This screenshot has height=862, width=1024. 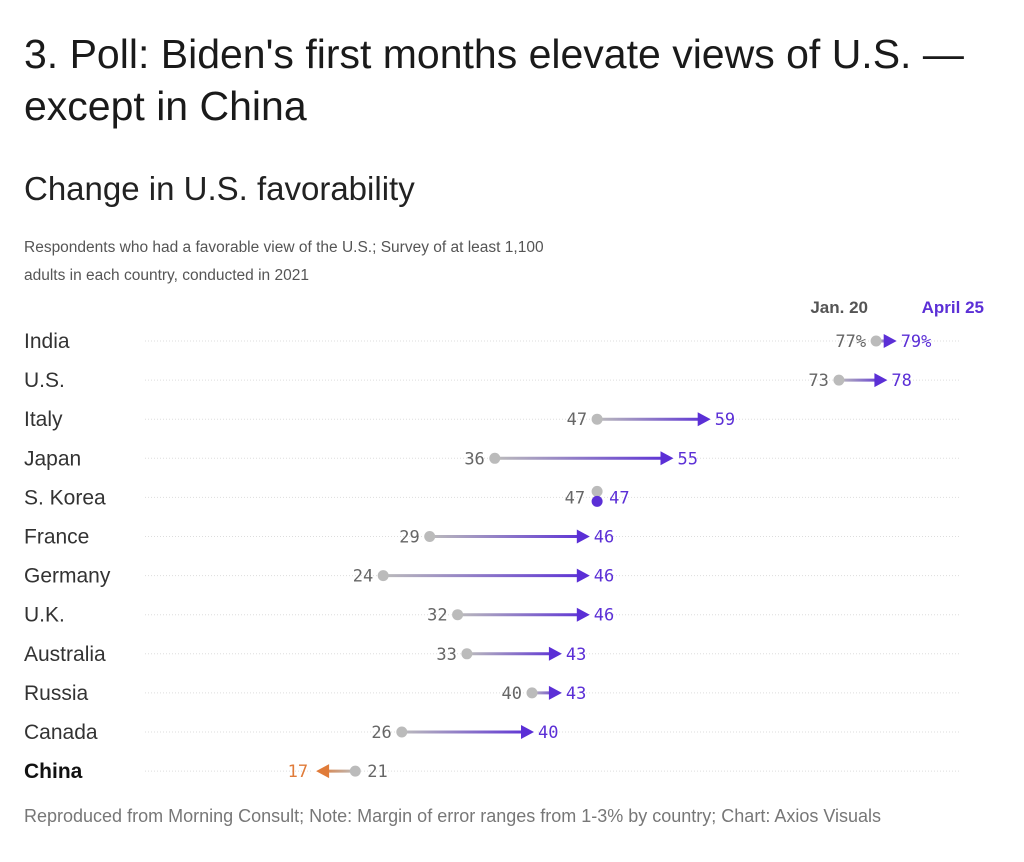 What do you see at coordinates (409, 538) in the screenshot?
I see `start-value-label: 29` at bounding box center [409, 538].